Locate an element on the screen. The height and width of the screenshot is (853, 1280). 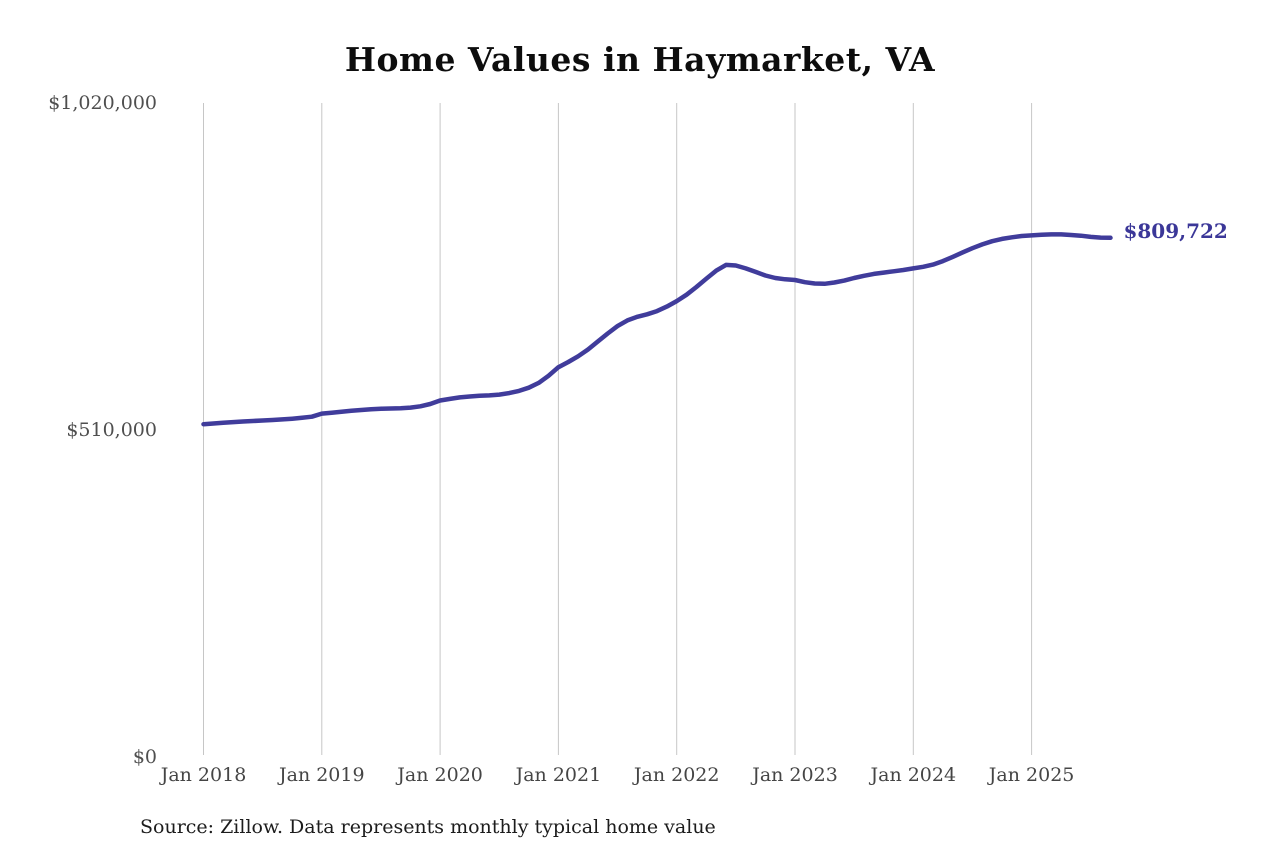
x-tick-label: Jan 2025 is located at coordinates (1031, 775).